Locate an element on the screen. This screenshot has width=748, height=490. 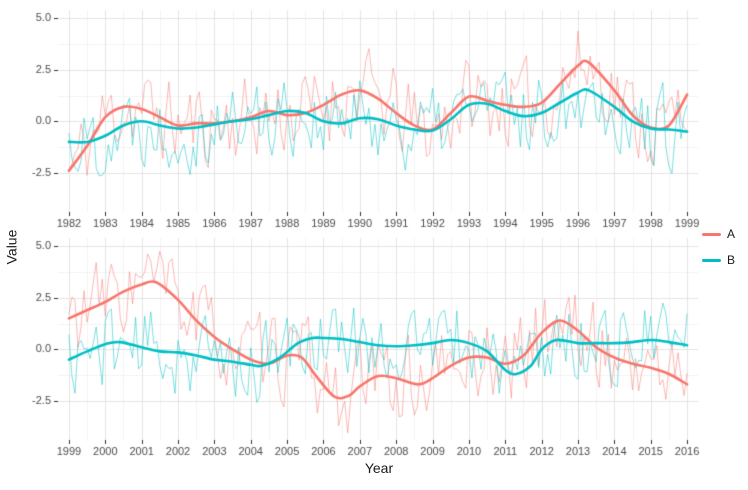
y-axis-title: Value is located at coordinates (11, 247).